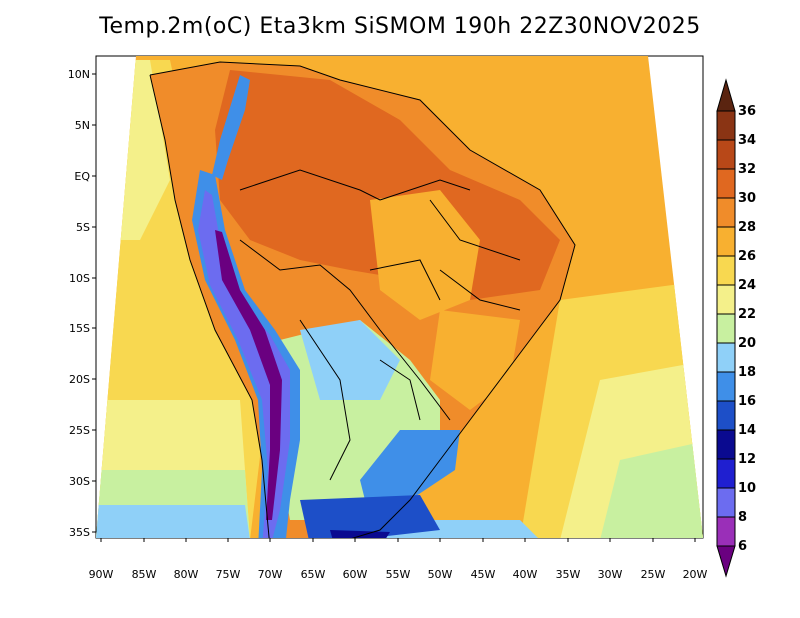 Image resolution: width=800 pixels, height=618 pixels. Describe the element at coordinates (231, 127) in the screenshot. I see `north-andes-cold` at that location.